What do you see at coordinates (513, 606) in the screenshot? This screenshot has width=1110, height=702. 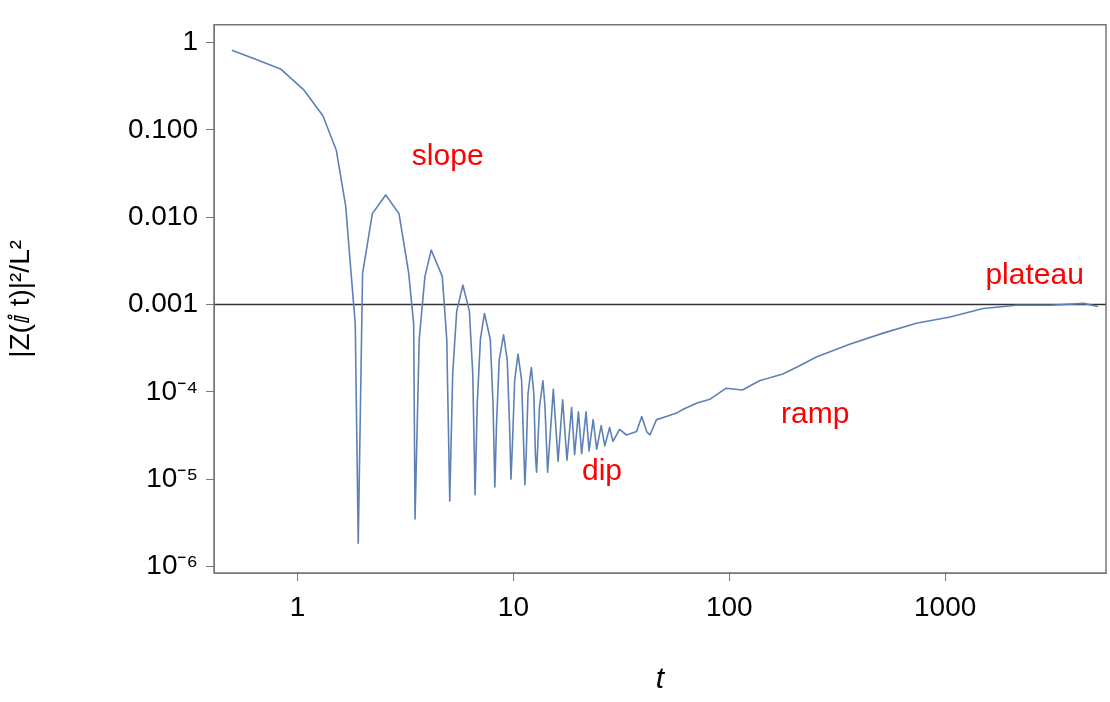 I see `x-tick-label: 10` at bounding box center [513, 606].